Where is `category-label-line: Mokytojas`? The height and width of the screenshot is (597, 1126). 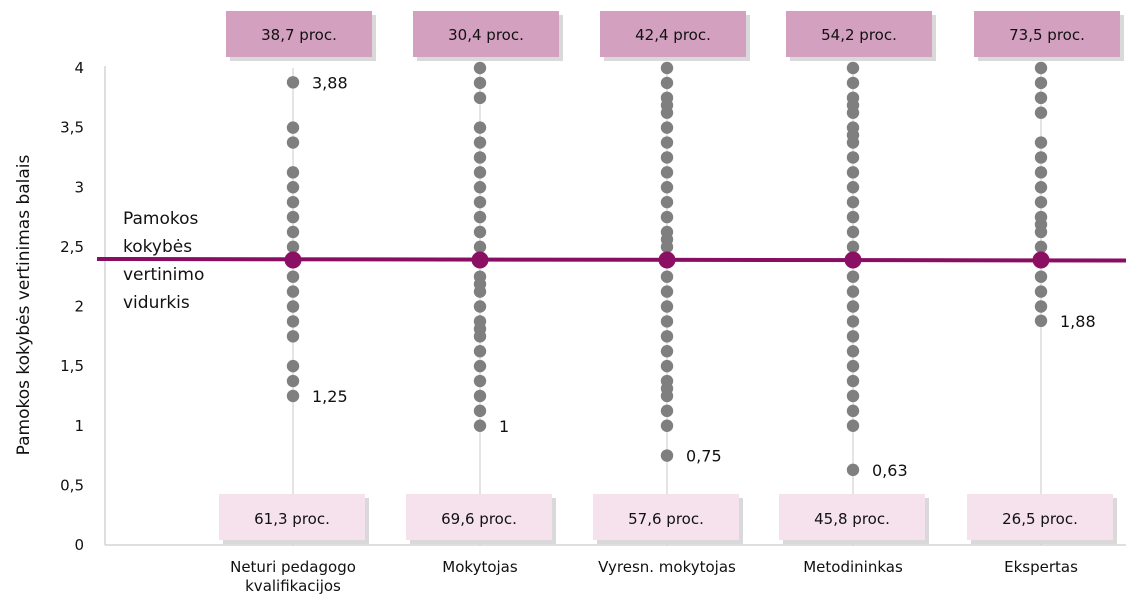
category-label-line: Mokytojas is located at coordinates (480, 567).